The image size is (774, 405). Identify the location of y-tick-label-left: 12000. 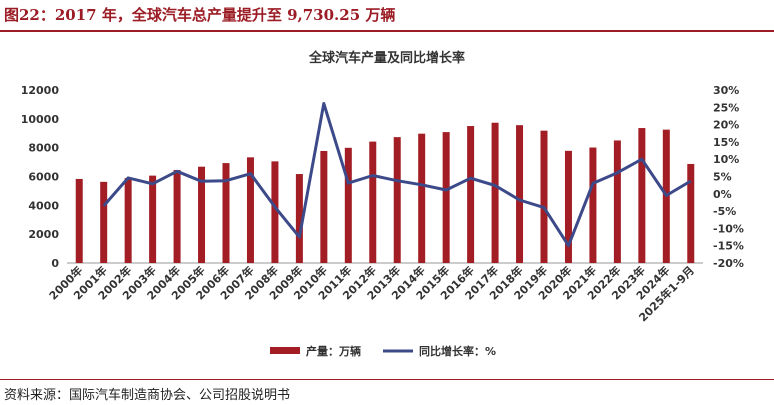
(40, 90).